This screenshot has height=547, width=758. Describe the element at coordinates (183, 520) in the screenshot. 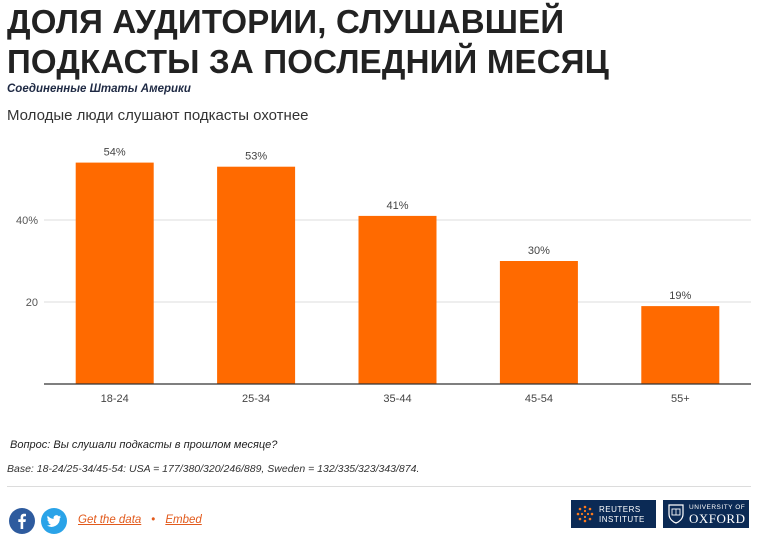

I see `embed-link: Embed` at that location.